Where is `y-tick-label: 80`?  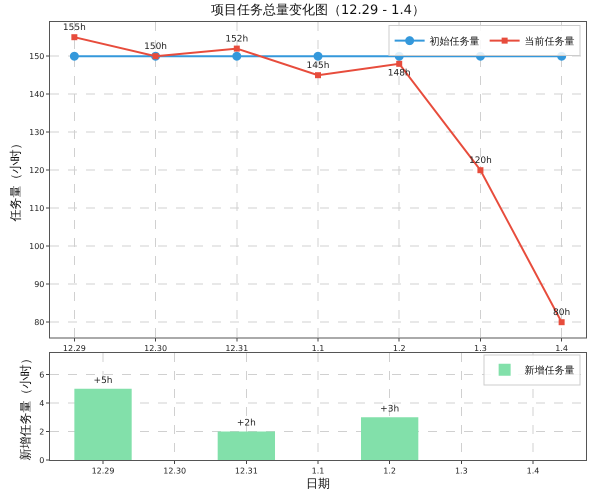 y-tick-label: 80 is located at coordinates (39, 322).